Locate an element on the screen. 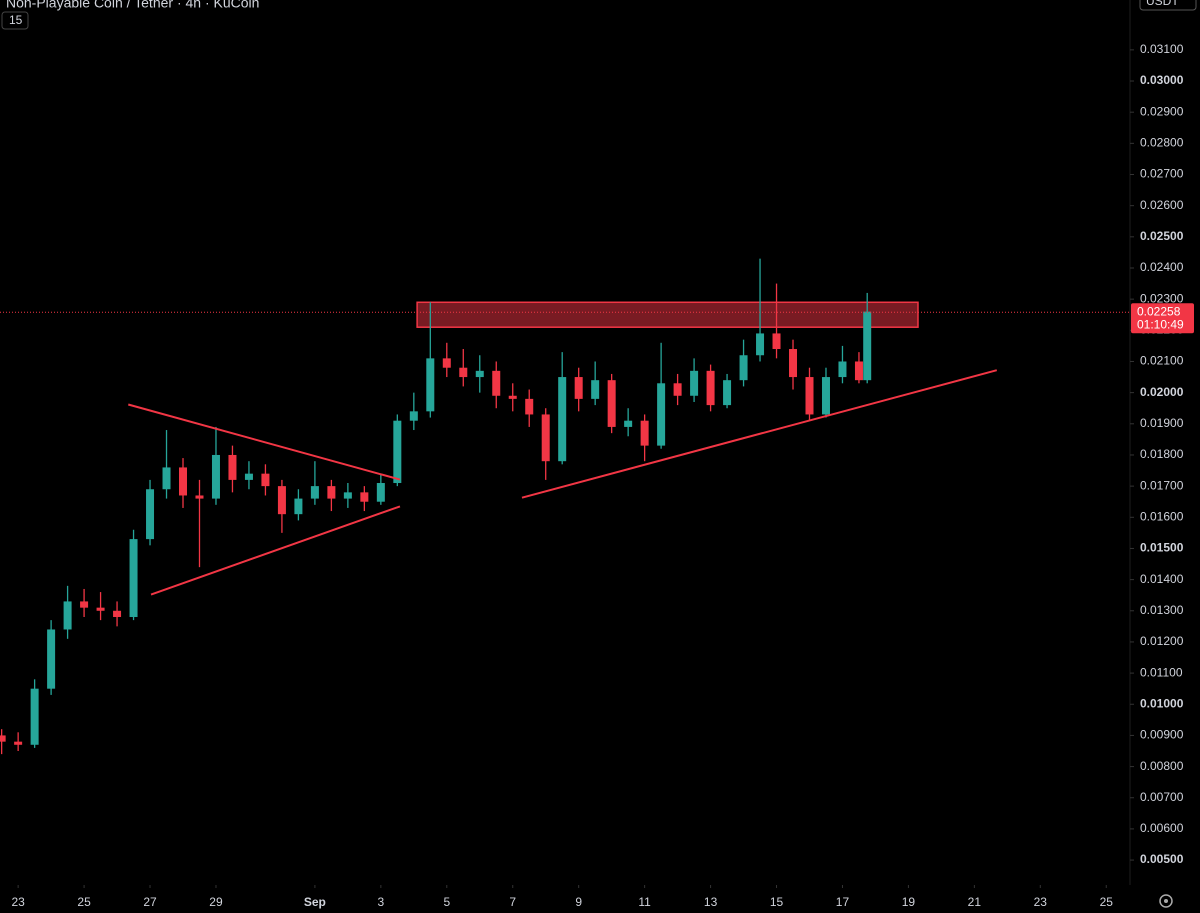 This screenshot has width=1200, height=913. y-tick-label: 0.01900 is located at coordinates (1162, 423).